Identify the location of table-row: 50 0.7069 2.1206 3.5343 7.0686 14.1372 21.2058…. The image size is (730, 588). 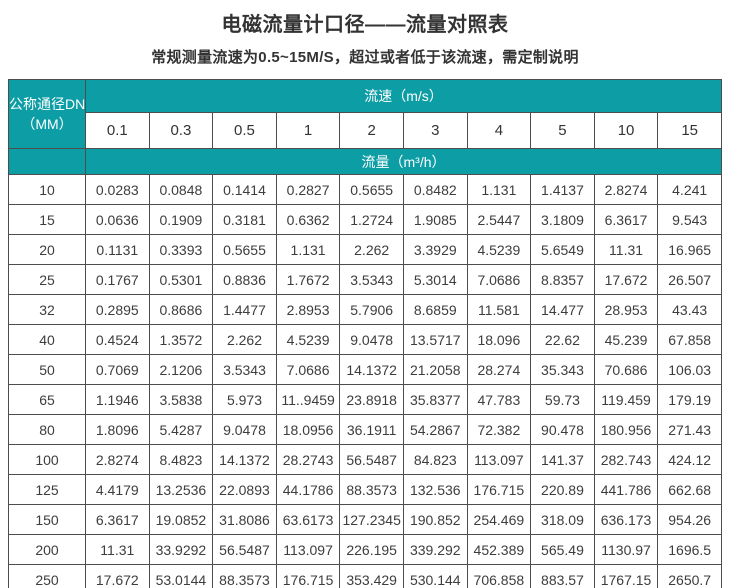
(365, 369).